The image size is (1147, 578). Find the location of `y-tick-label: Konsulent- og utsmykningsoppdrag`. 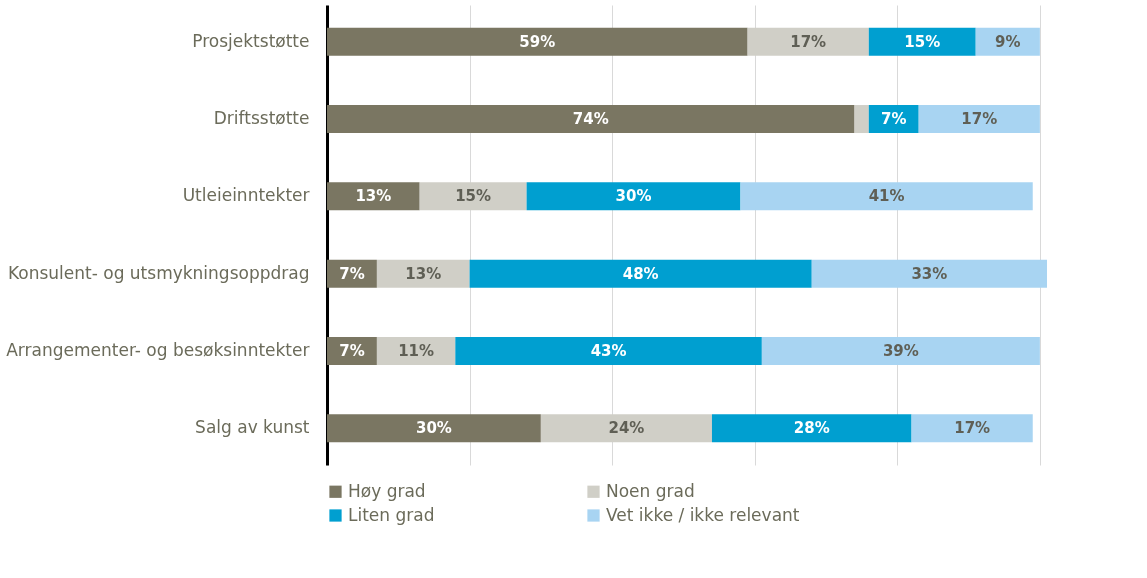

y-tick-label: Konsulent- og utsmykningsoppdrag is located at coordinates (158, 272).